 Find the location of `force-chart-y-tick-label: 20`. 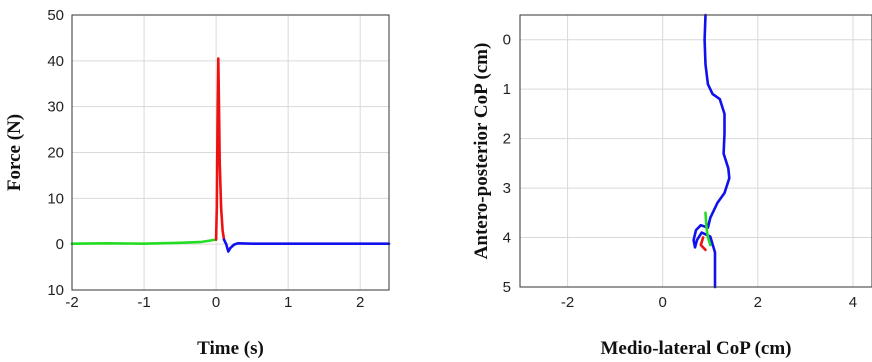

force-chart-y-tick-label: 20 is located at coordinates (55, 153).